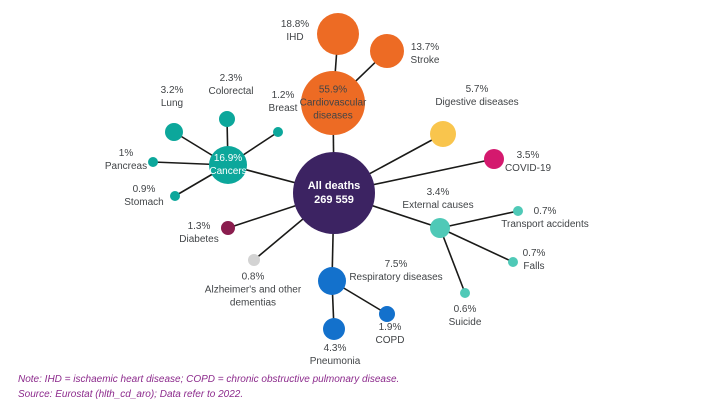 This screenshot has height=420, width=703. What do you see at coordinates (253, 290) in the screenshot?
I see `label-alzheimers: 0.8% Alzheimer's and other dementias` at bounding box center [253, 290].